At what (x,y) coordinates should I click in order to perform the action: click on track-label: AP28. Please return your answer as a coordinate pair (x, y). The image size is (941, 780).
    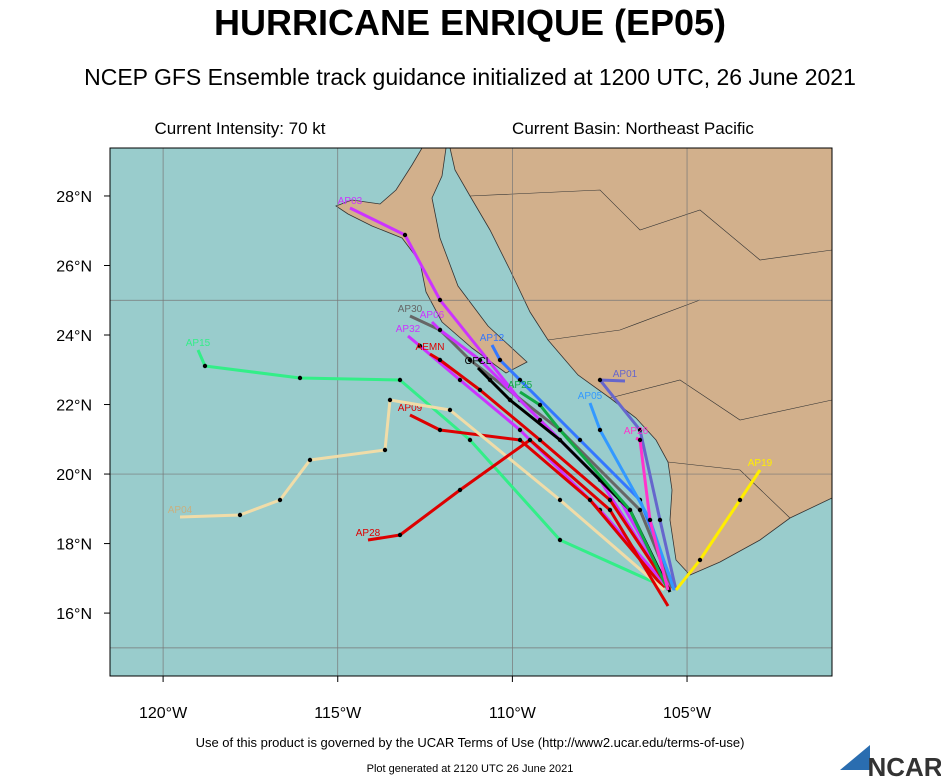
    Looking at the image, I should click on (368, 533).